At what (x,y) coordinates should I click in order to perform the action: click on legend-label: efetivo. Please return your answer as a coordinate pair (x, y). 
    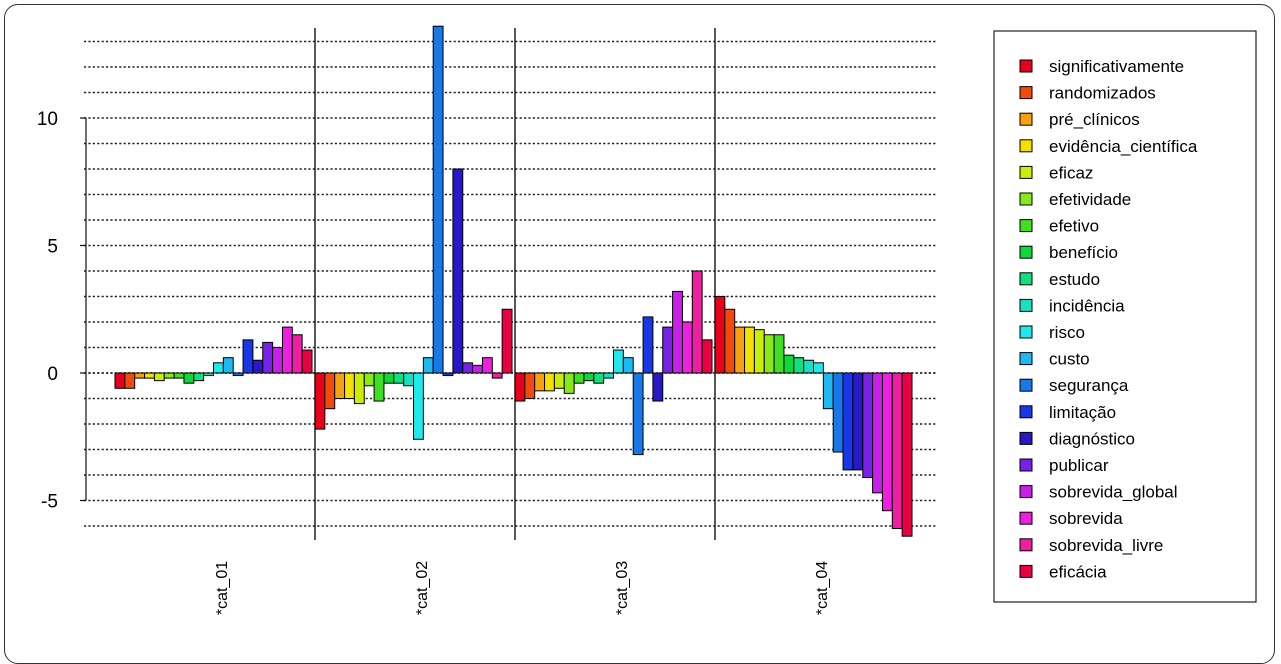
    Looking at the image, I should click on (1074, 226).